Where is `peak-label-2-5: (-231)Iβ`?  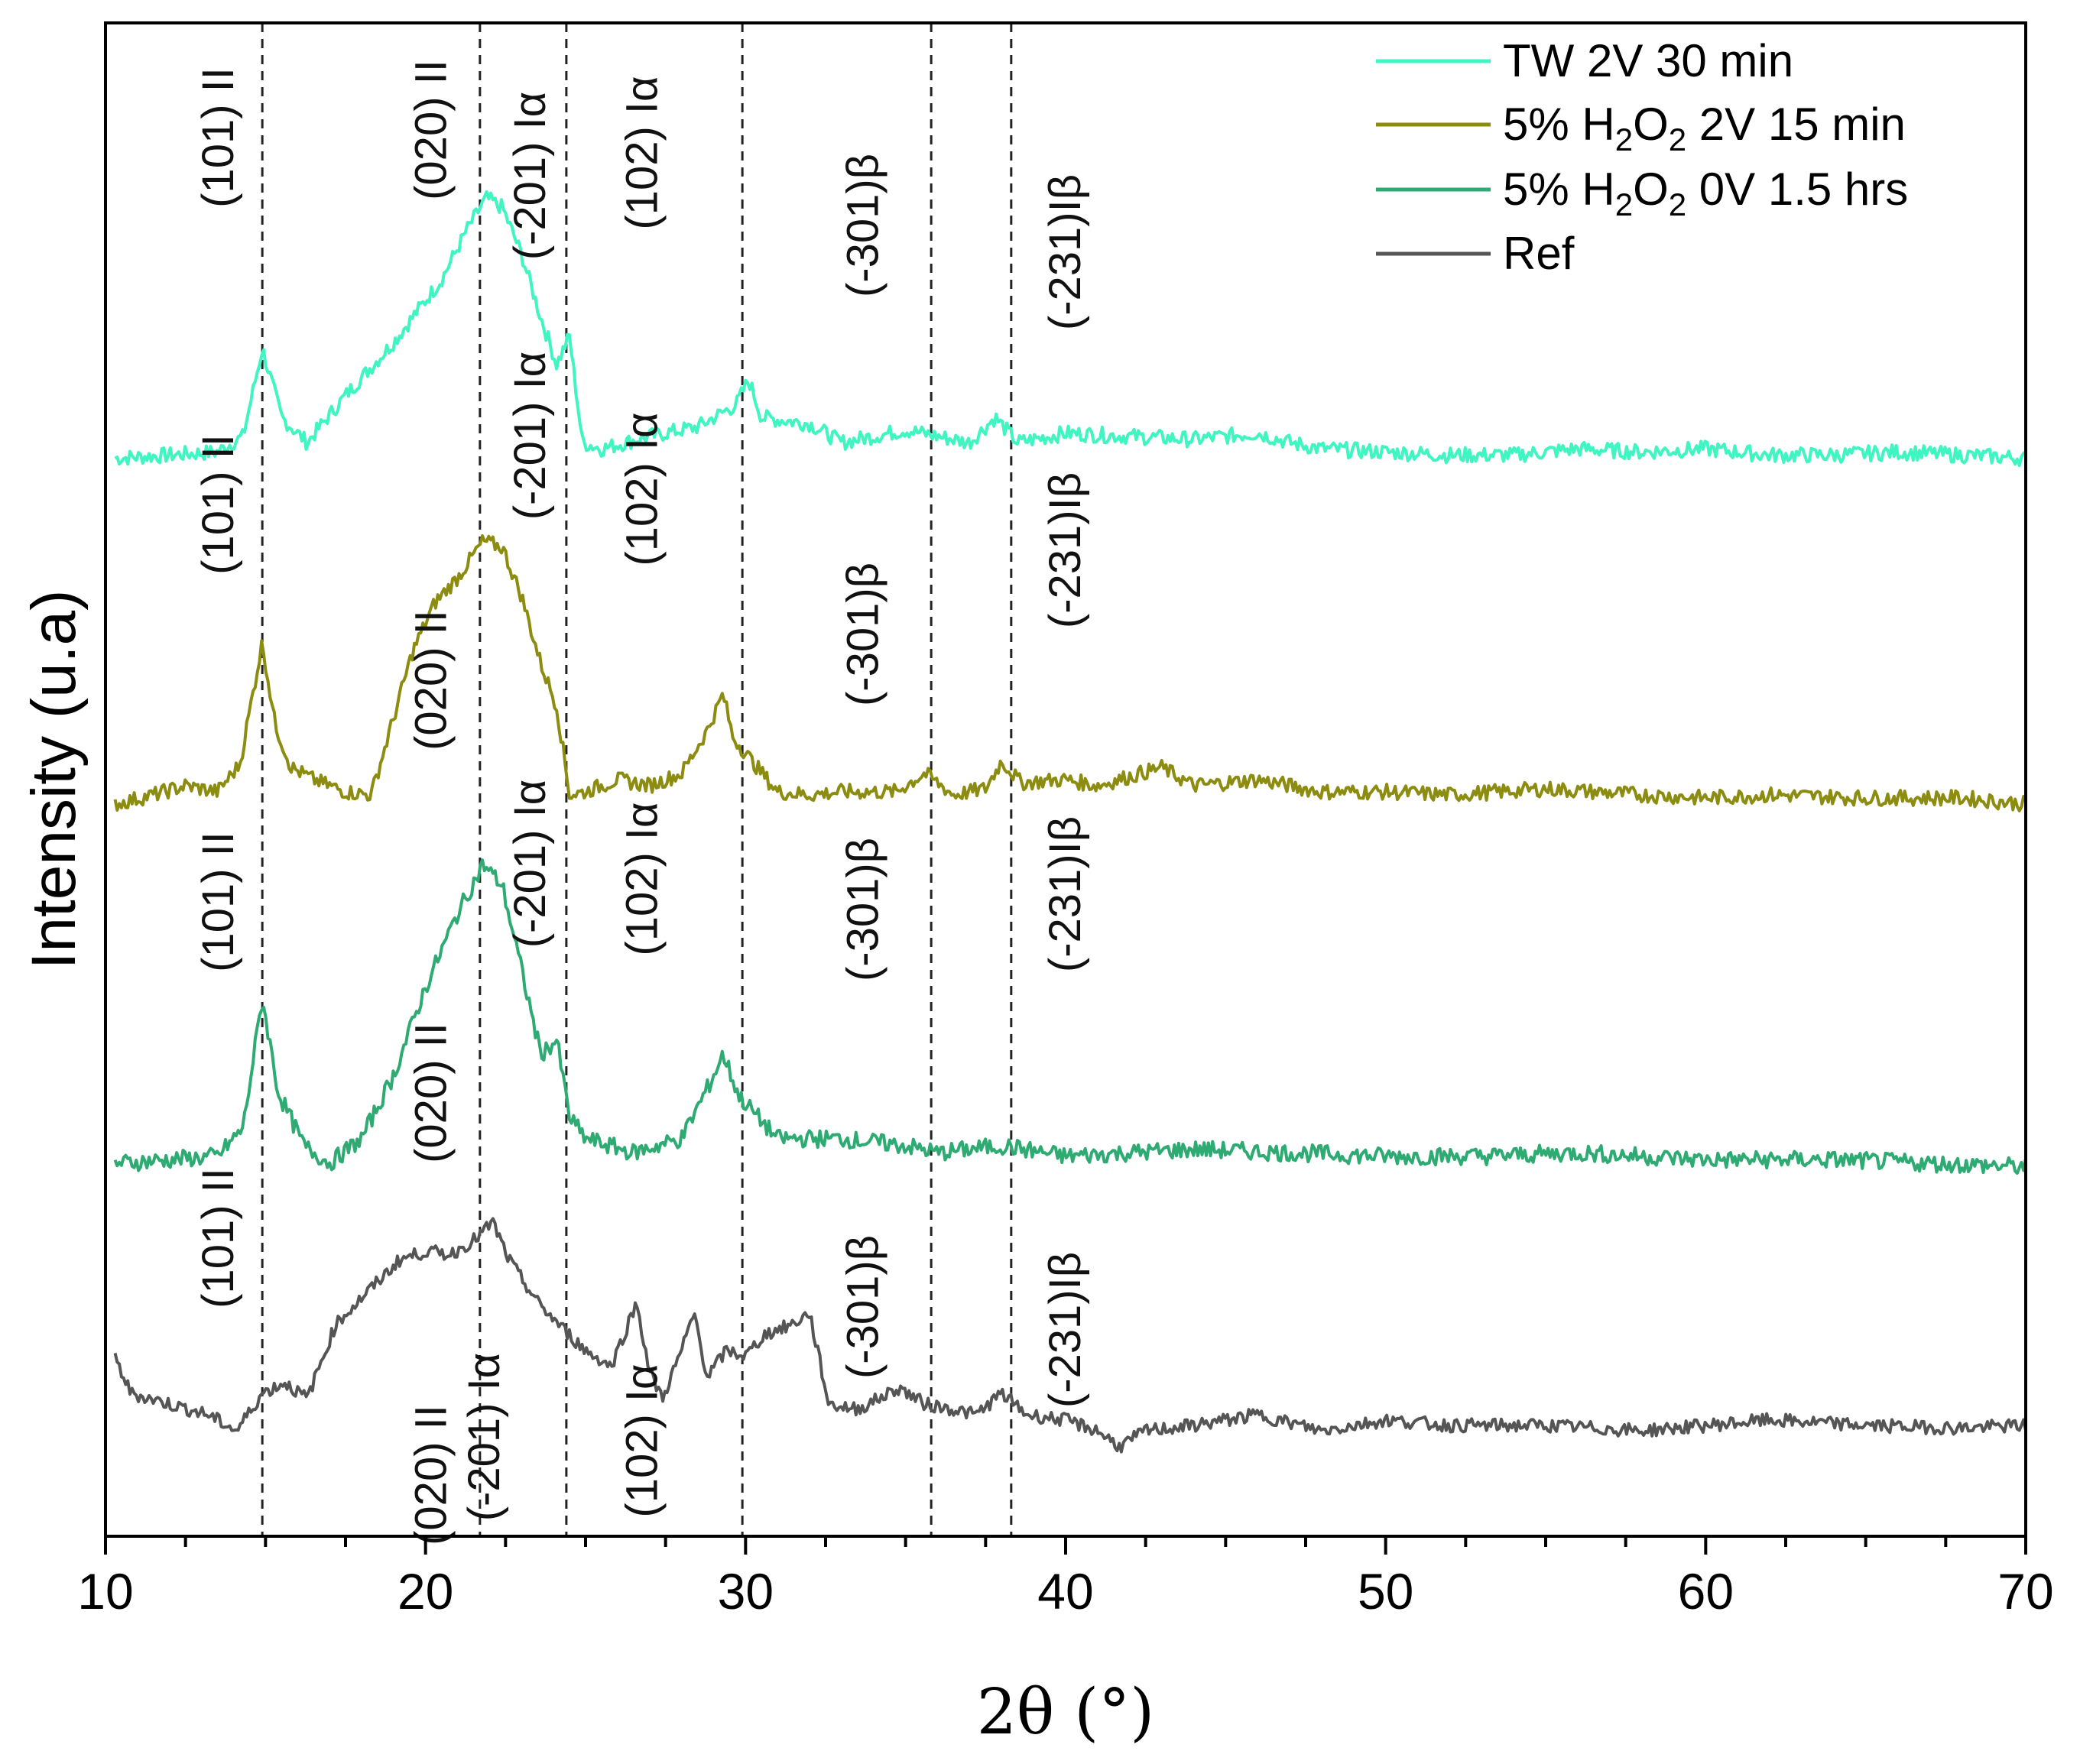
peak-label-2-5: (-231)Iβ is located at coordinates (1065, 894).